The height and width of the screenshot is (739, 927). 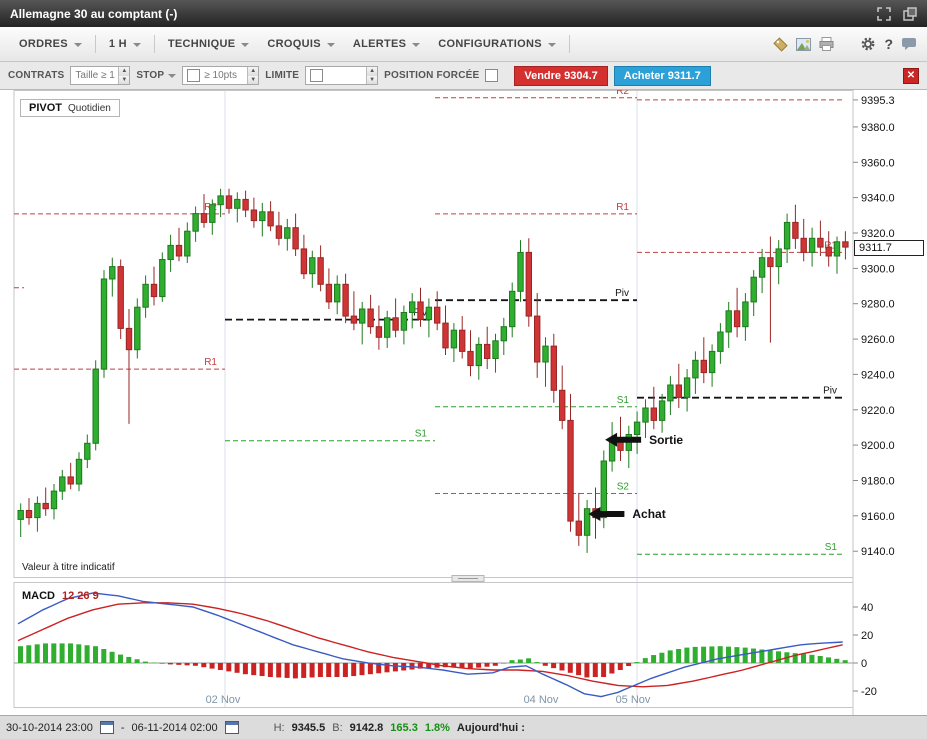 I want to click on limit-checkbox, so click(x=317, y=75).